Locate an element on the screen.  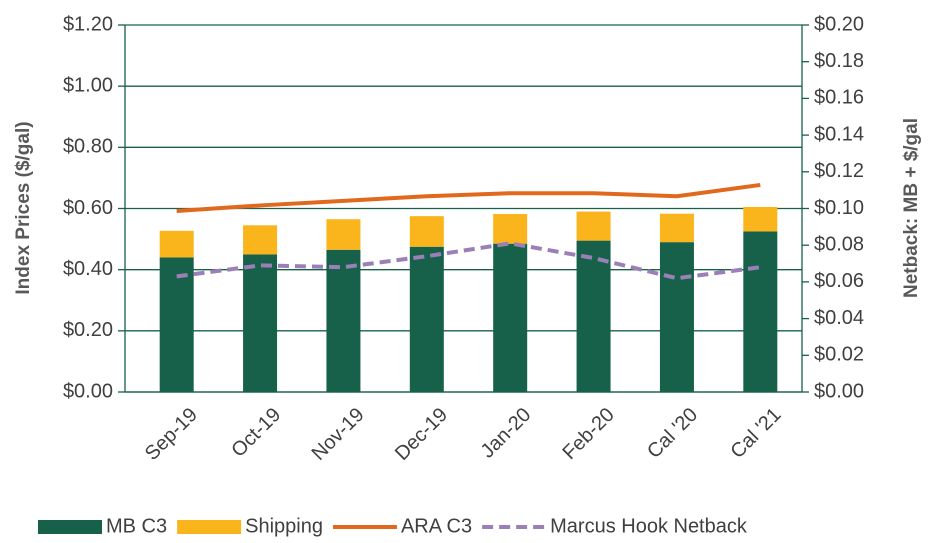
y-tick-label: $0.40 is located at coordinates (88, 269).